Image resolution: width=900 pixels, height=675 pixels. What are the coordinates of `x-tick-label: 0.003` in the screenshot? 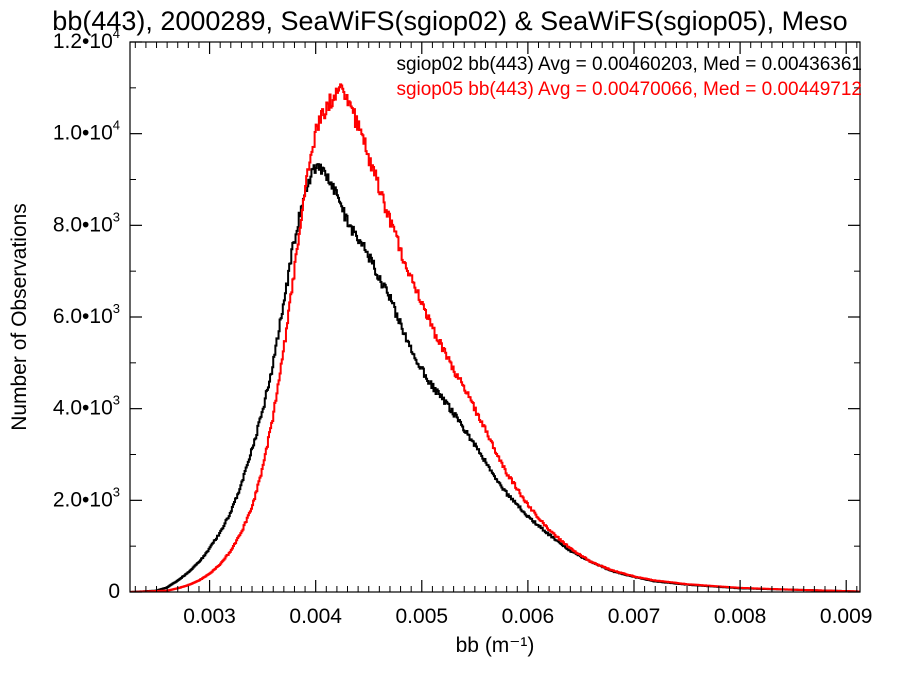 It's located at (209, 616).